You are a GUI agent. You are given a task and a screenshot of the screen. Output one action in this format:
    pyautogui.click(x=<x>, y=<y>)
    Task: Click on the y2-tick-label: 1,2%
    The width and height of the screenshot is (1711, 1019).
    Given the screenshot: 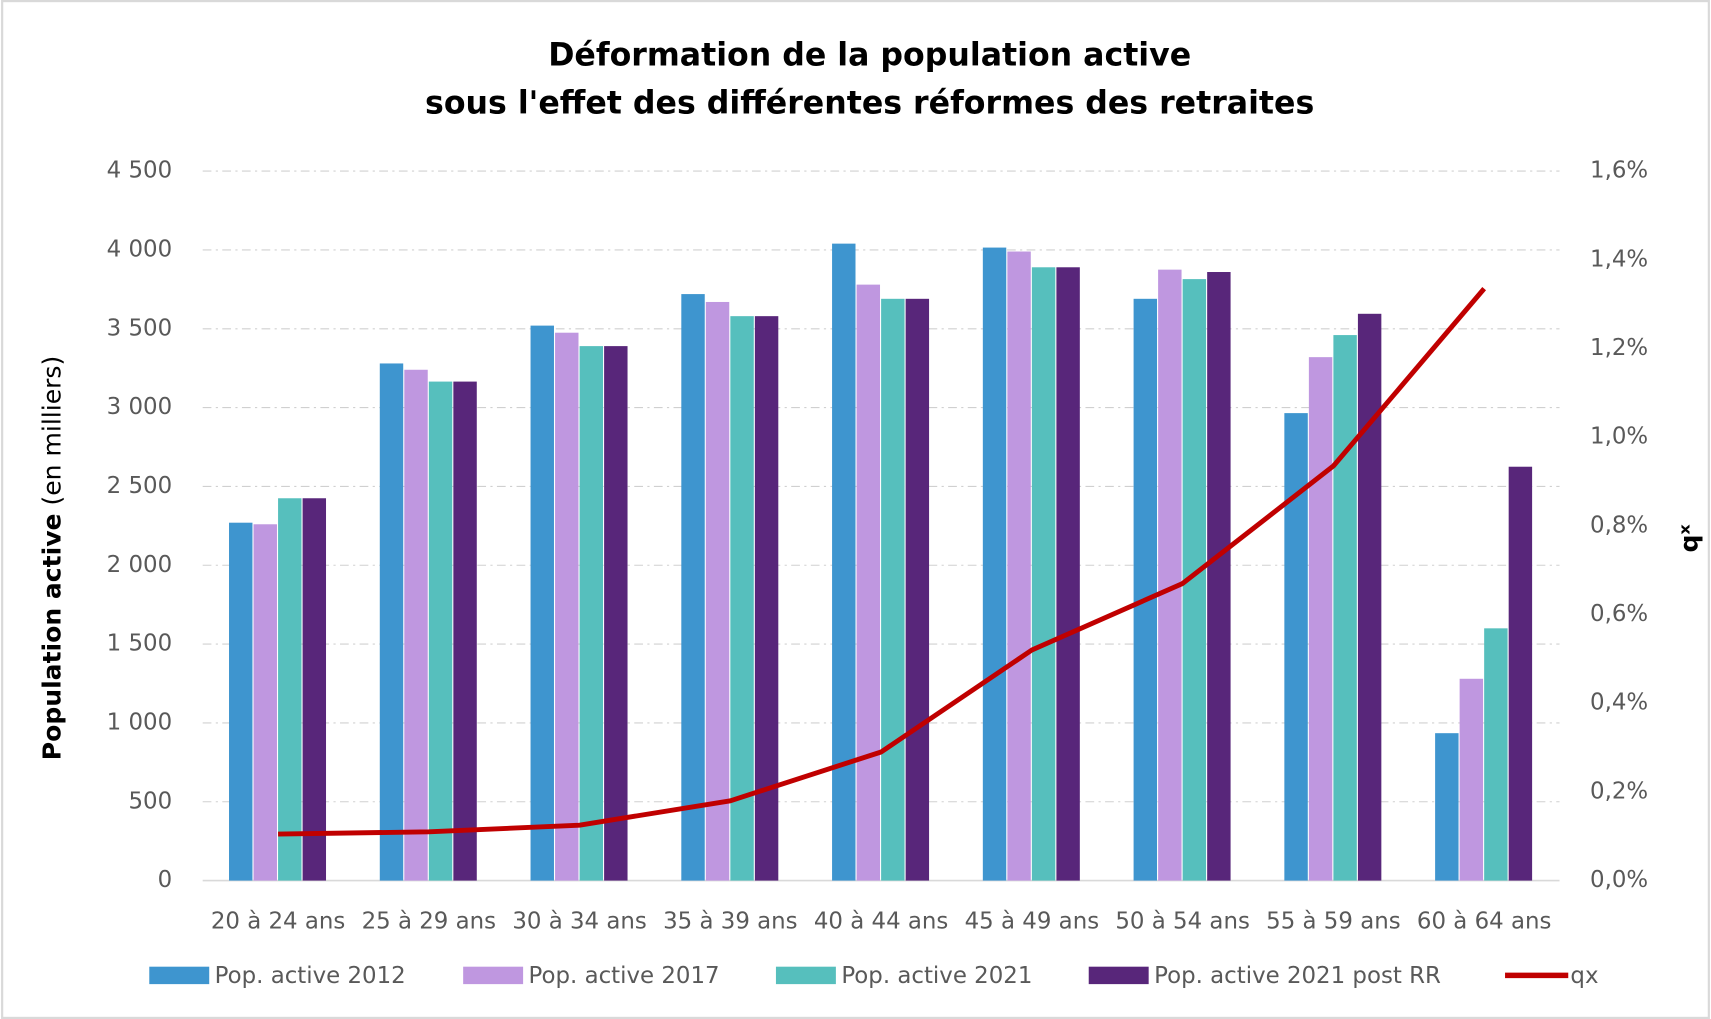 What is the action you would take?
    pyautogui.click(x=1619, y=348)
    